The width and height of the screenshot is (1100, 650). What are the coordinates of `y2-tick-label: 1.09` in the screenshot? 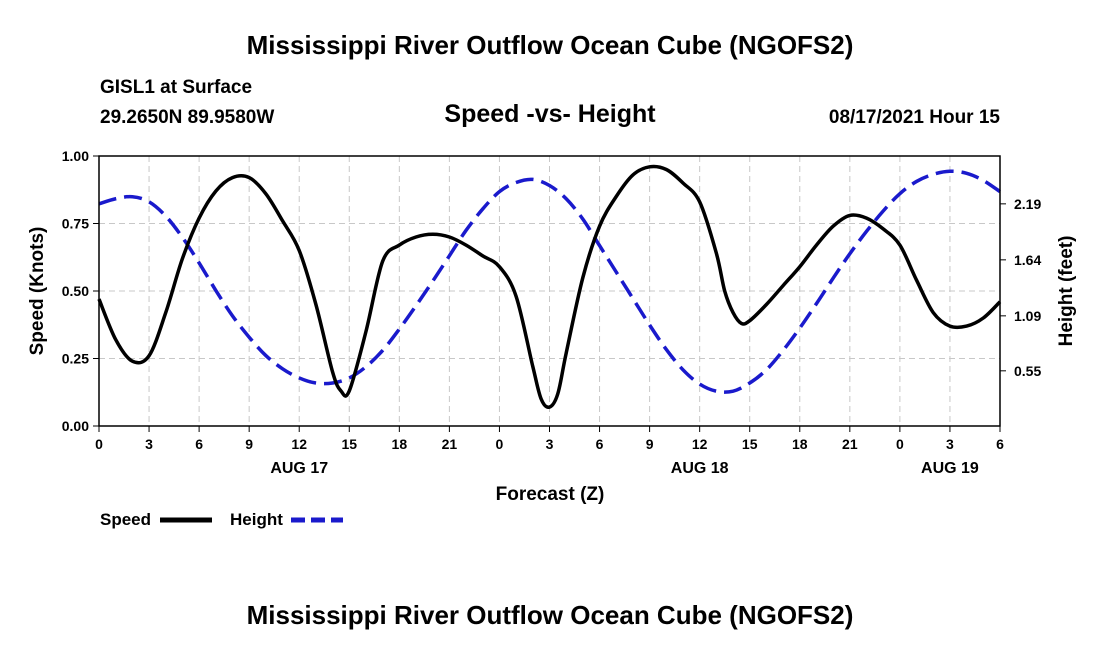 It's located at (1027, 316).